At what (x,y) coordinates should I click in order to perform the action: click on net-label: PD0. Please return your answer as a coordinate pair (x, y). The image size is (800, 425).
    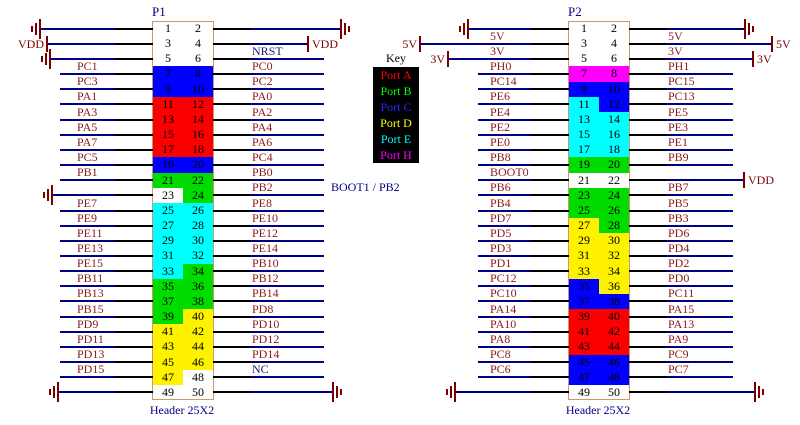
    Looking at the image, I should click on (679, 278).